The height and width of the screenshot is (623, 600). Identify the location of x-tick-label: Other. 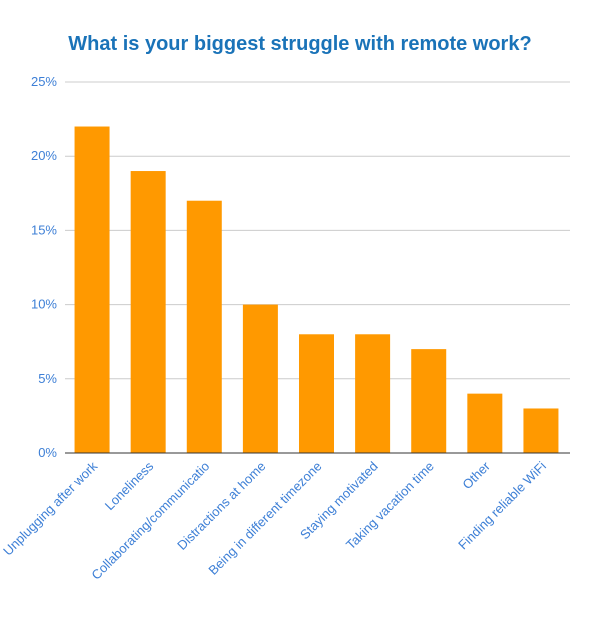
(476, 475).